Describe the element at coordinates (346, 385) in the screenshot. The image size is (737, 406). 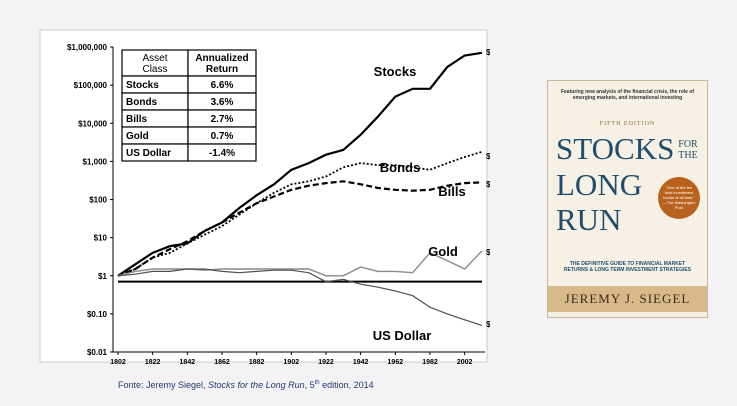
I see `source-suffix: edition, 2014` at that location.